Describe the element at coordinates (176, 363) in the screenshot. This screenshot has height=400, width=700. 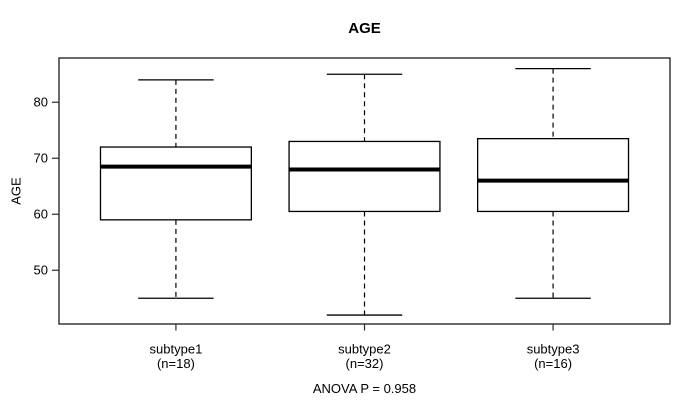
I see `x-category-sublabel: (n=18)` at that location.